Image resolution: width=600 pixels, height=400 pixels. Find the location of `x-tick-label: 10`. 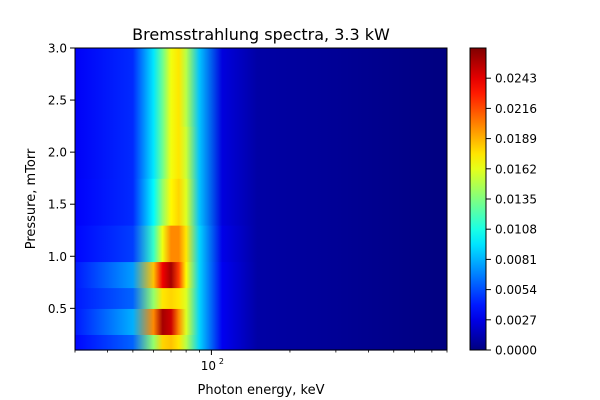

x-tick-label: 10 is located at coordinates (208, 366).